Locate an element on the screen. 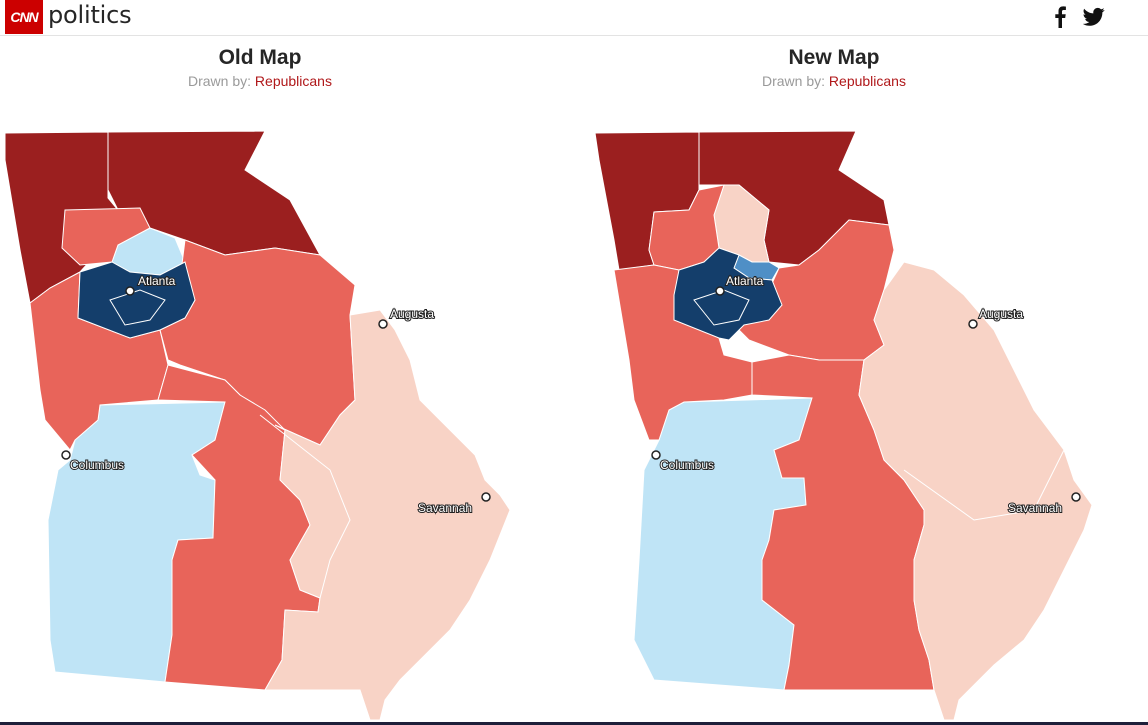 Image resolution: width=1148 pixels, height=725 pixels. share-buttons is located at coordinates (1077, 17).